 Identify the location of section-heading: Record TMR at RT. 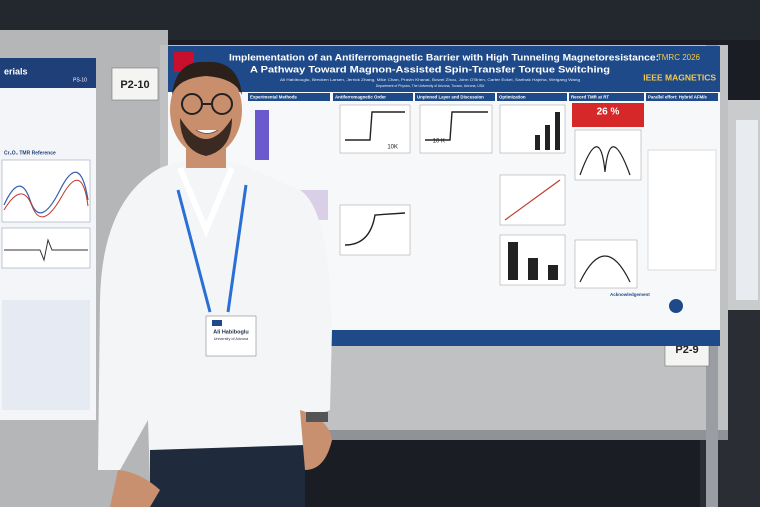
(590, 97).